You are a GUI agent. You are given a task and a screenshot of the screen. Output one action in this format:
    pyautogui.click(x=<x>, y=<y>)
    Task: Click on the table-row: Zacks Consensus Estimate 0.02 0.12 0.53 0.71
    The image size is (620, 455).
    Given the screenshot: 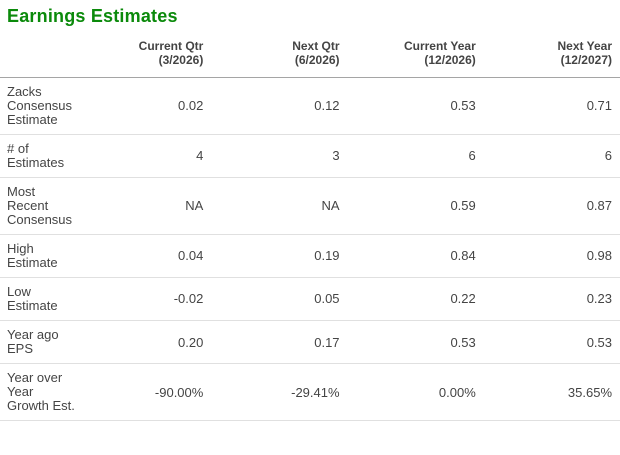 What is the action you would take?
    pyautogui.click(x=310, y=106)
    